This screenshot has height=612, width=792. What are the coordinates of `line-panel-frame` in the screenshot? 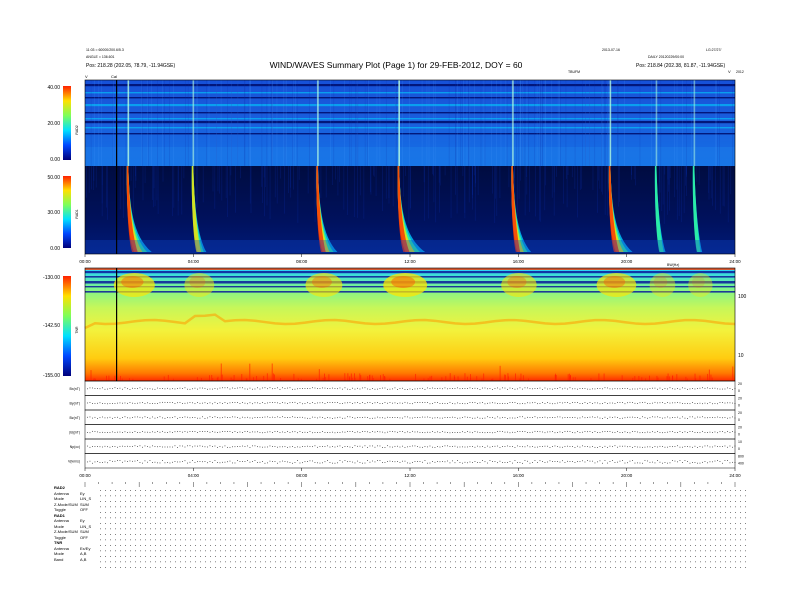 It's located at (410, 403).